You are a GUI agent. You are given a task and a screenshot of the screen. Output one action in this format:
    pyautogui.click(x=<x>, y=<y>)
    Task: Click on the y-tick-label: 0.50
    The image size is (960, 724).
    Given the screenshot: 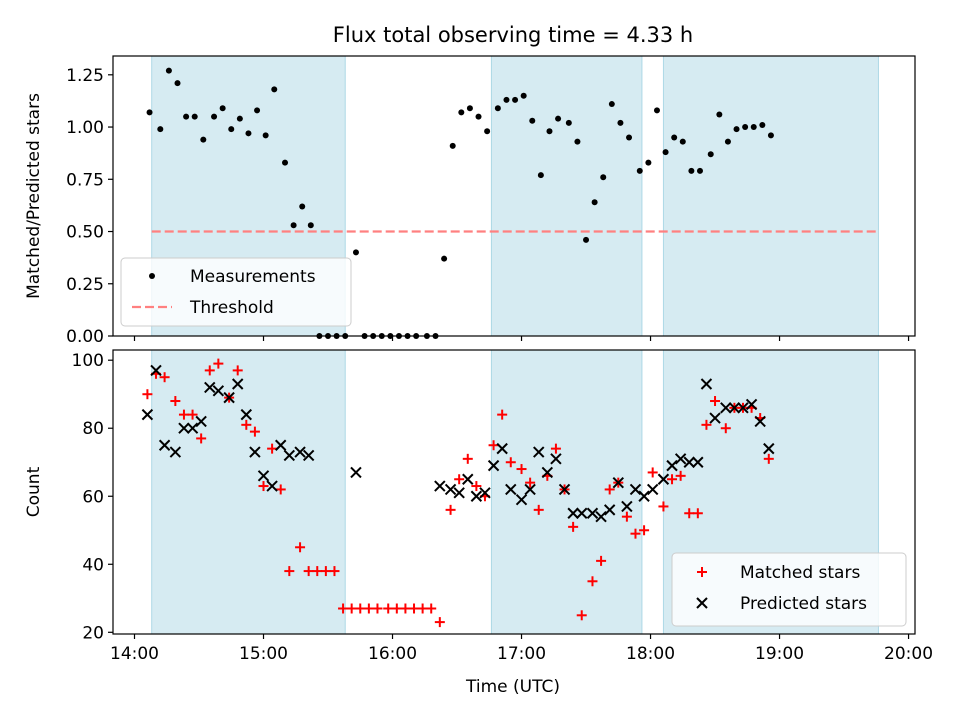 What is the action you would take?
    pyautogui.click(x=85, y=233)
    